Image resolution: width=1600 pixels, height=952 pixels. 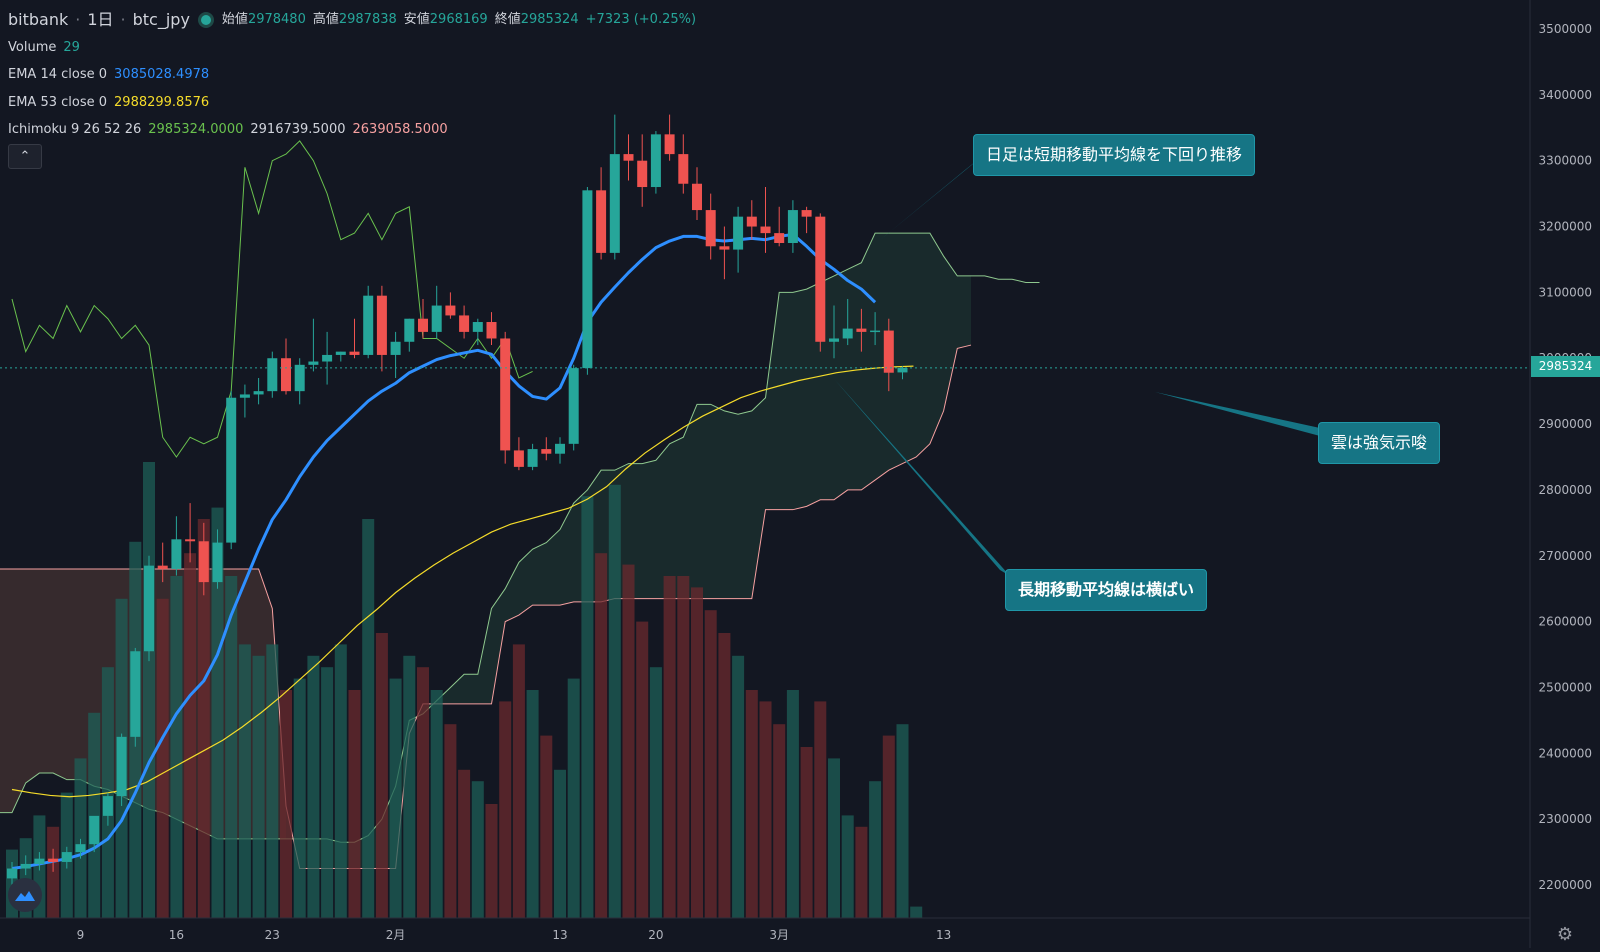 What do you see at coordinates (205, 19) in the screenshot?
I see `market-status-icon` at bounding box center [205, 19].